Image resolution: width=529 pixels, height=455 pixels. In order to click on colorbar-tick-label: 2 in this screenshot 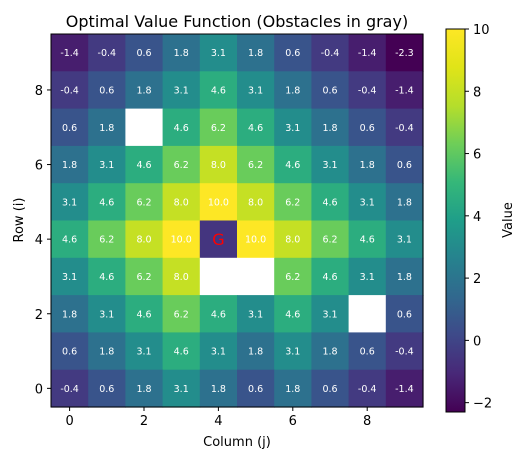, I will do `click(477, 279)`.